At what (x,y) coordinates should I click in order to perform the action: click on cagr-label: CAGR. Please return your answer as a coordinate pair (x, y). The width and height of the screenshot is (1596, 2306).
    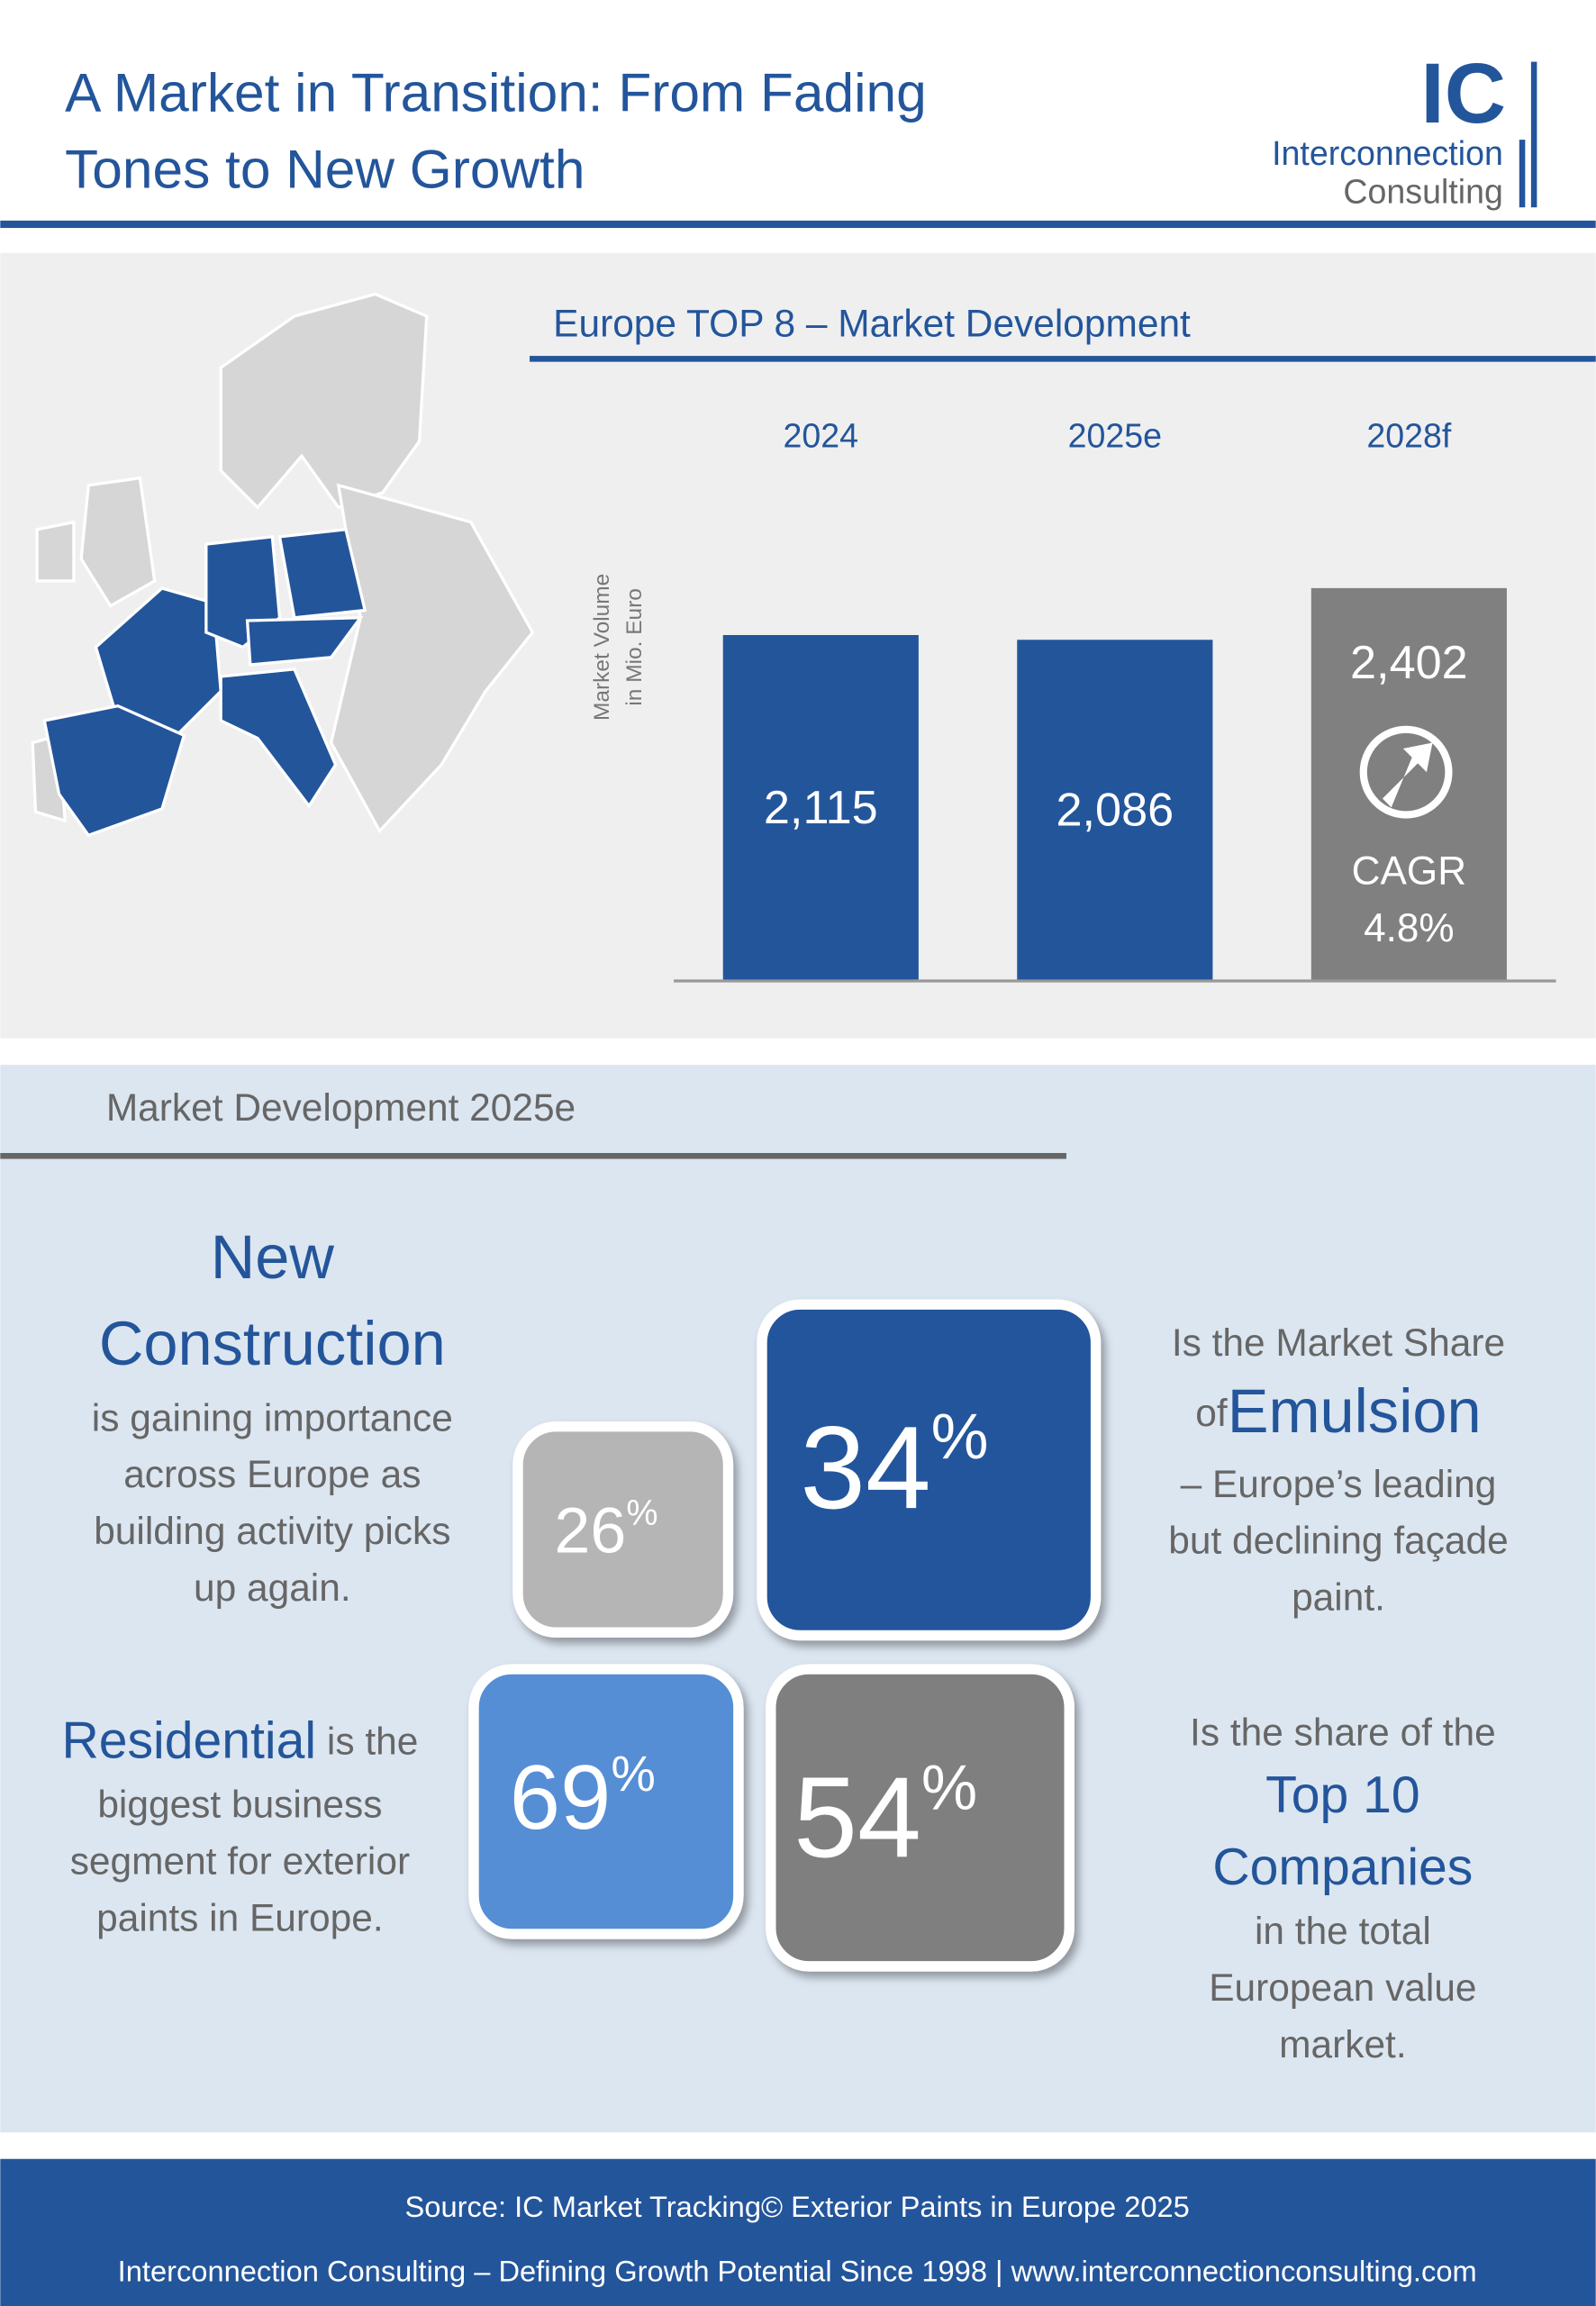
    Looking at the image, I should click on (1409, 871).